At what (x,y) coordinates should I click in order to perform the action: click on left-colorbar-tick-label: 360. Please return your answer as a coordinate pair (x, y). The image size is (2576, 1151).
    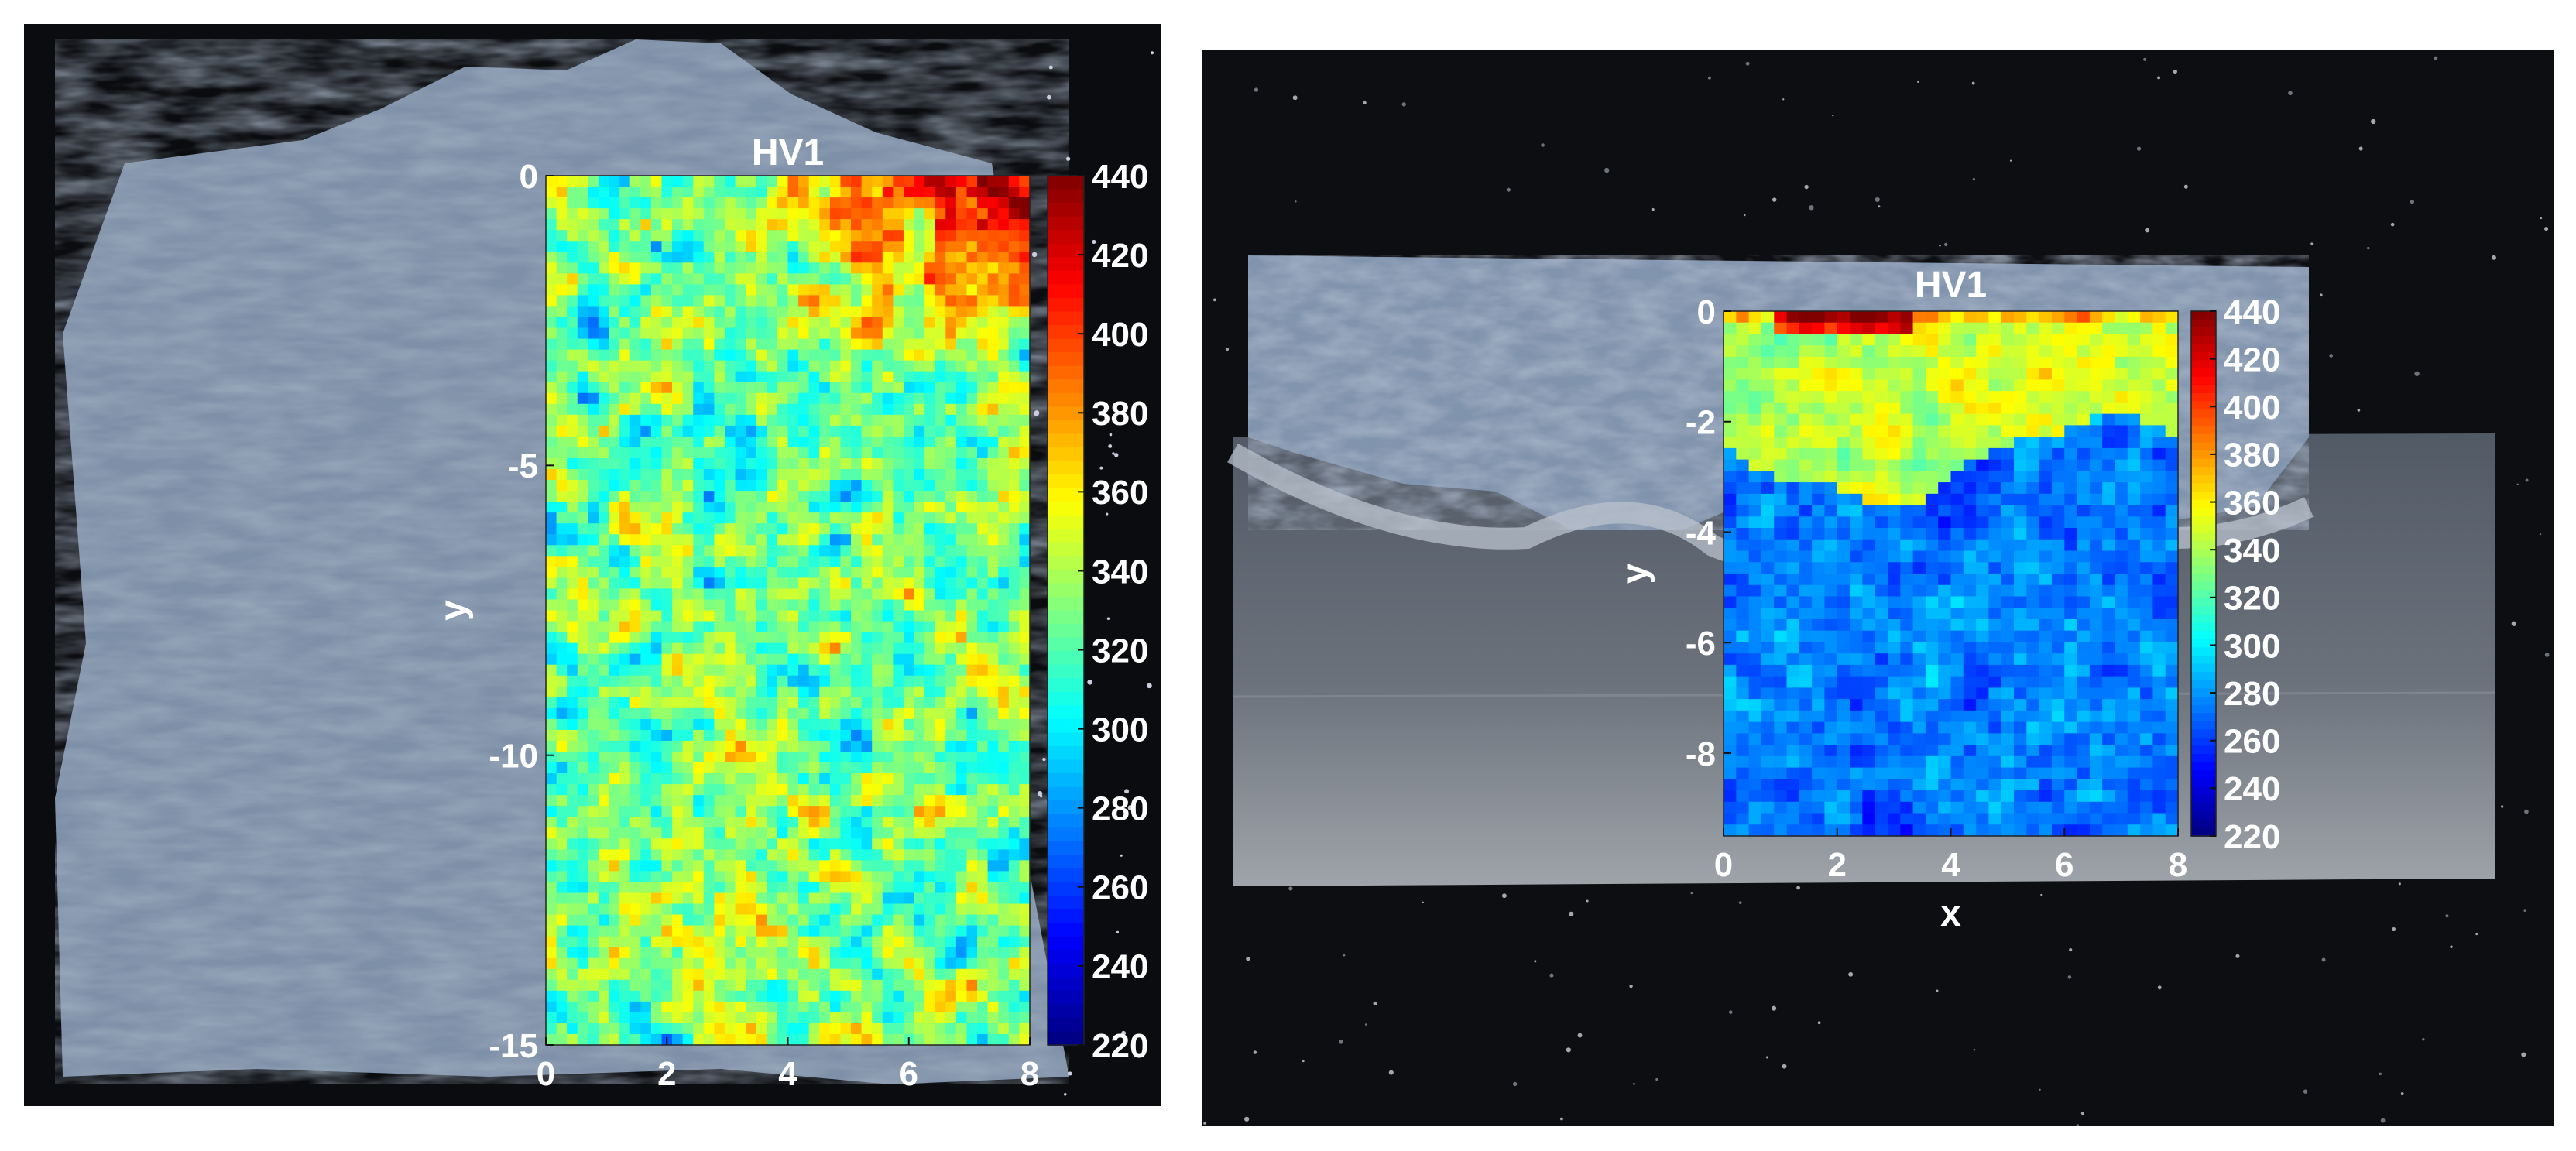
    Looking at the image, I should click on (1120, 493).